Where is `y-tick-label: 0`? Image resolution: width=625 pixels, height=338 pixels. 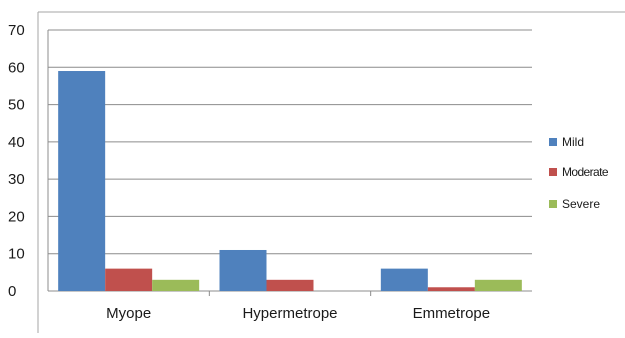 y-tick-label: 0 is located at coordinates (12, 291).